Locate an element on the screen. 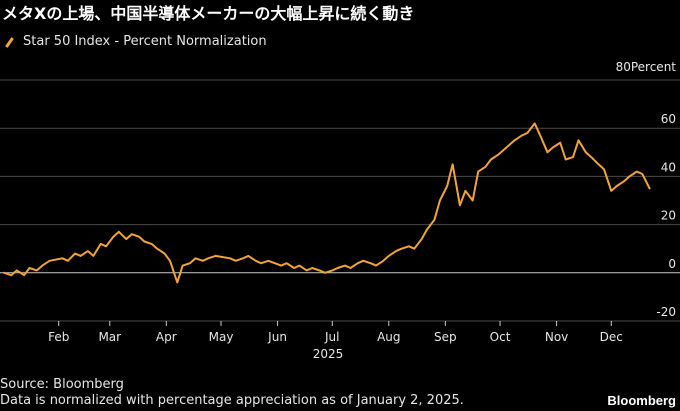 The height and width of the screenshot is (411, 680). y-tick-label: 60 is located at coordinates (668, 119).